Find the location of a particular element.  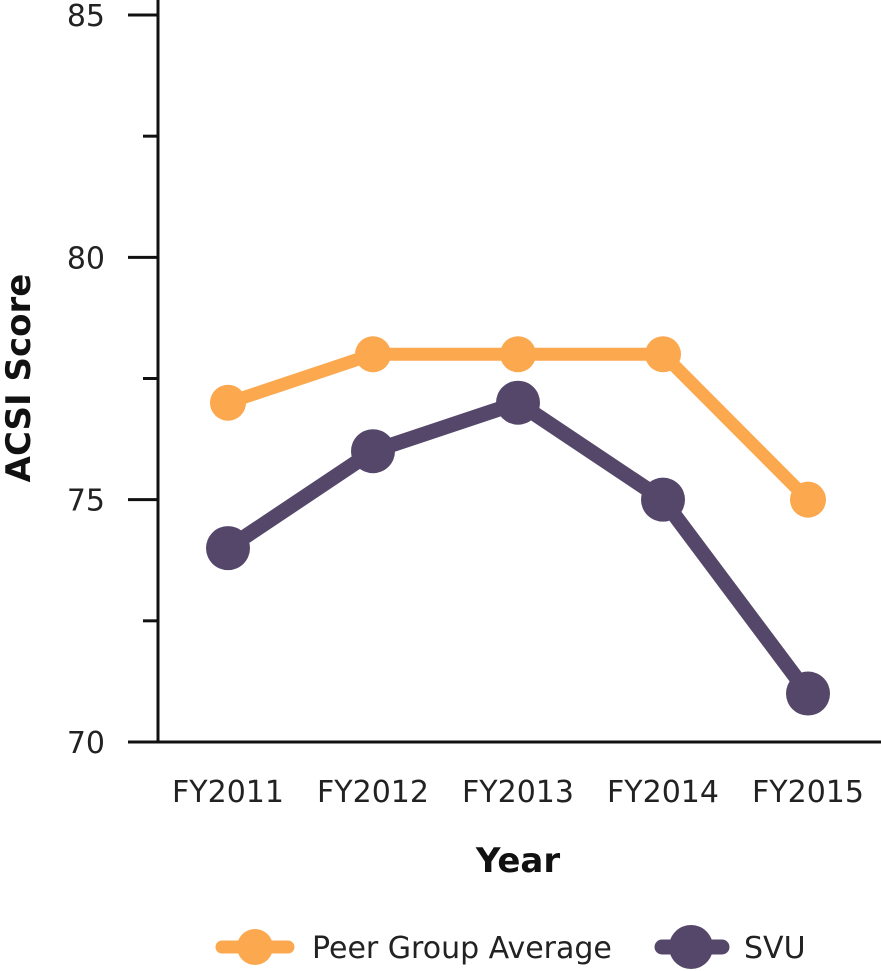

x-axis-ticks: FY2011 FY2012 FY2013 FY2014 FY2015 is located at coordinates (518, 792).